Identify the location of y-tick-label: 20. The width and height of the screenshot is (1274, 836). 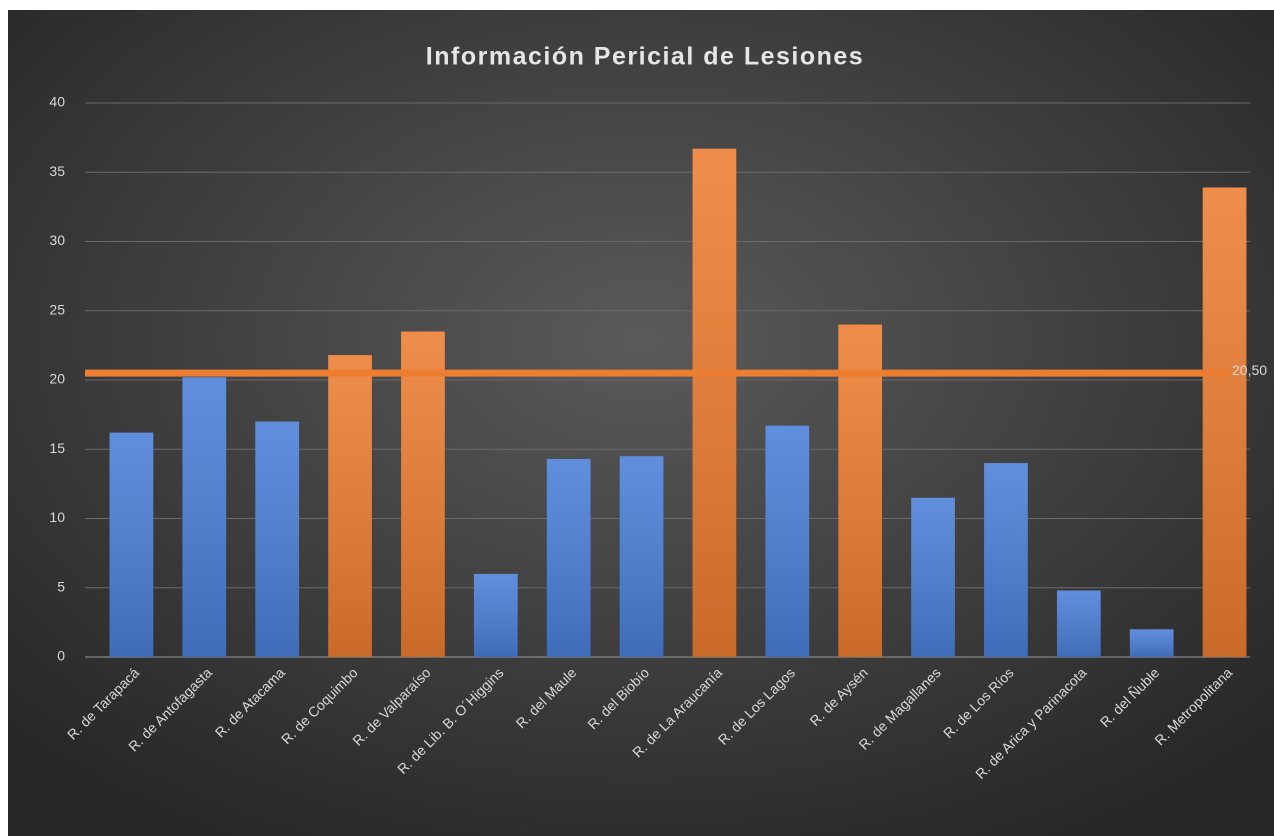
(57, 379).